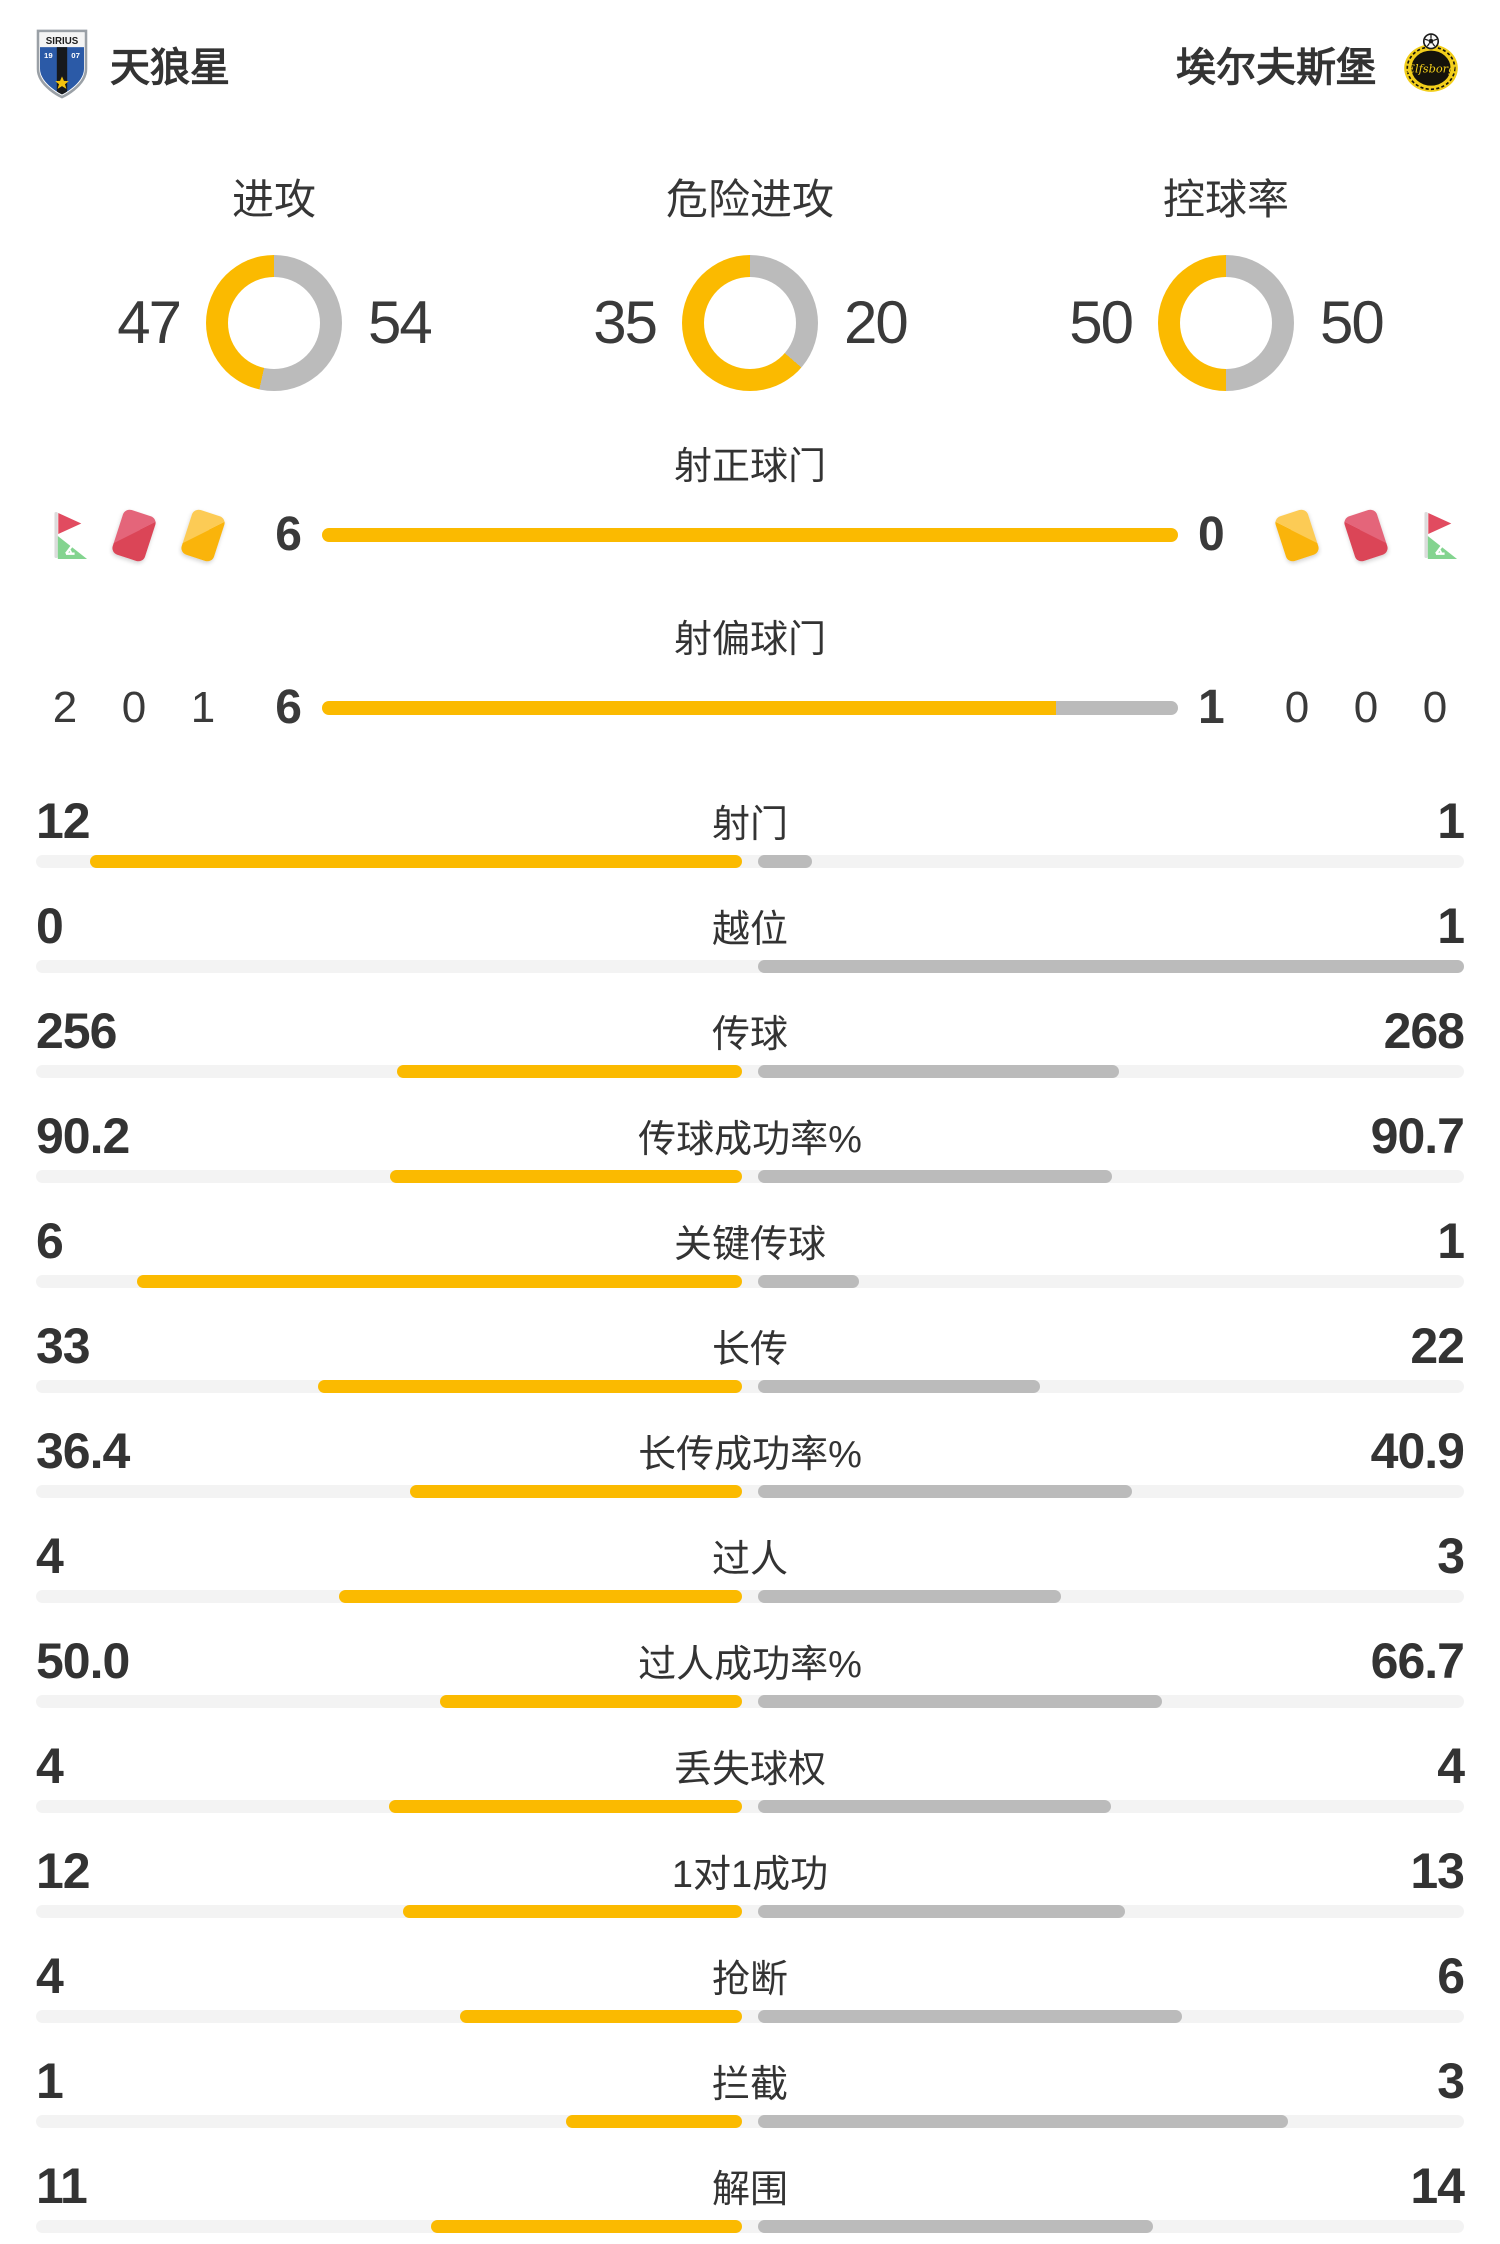  Describe the element at coordinates (76, 1030) in the screenshot. I see `home-value: 256` at that location.